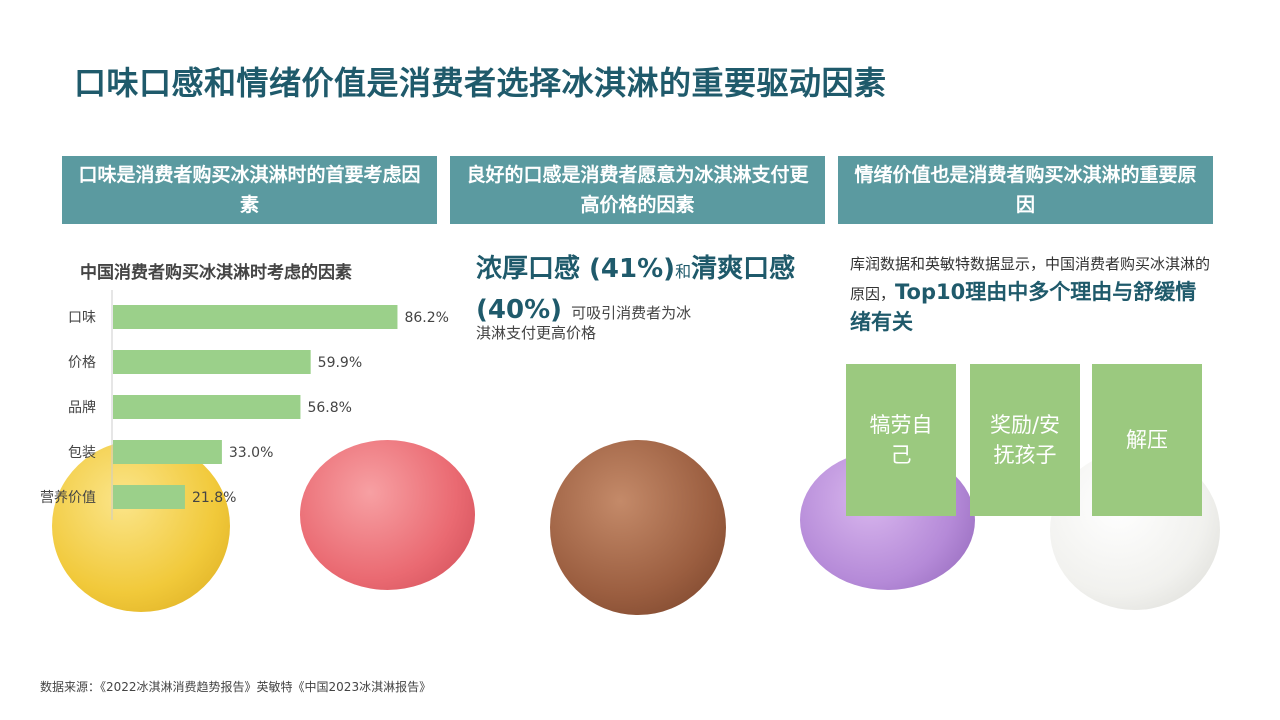 This screenshot has width=1280, height=720. I want to click on fresh-texture-text: 清爽口感 (40%), so click(636, 289).